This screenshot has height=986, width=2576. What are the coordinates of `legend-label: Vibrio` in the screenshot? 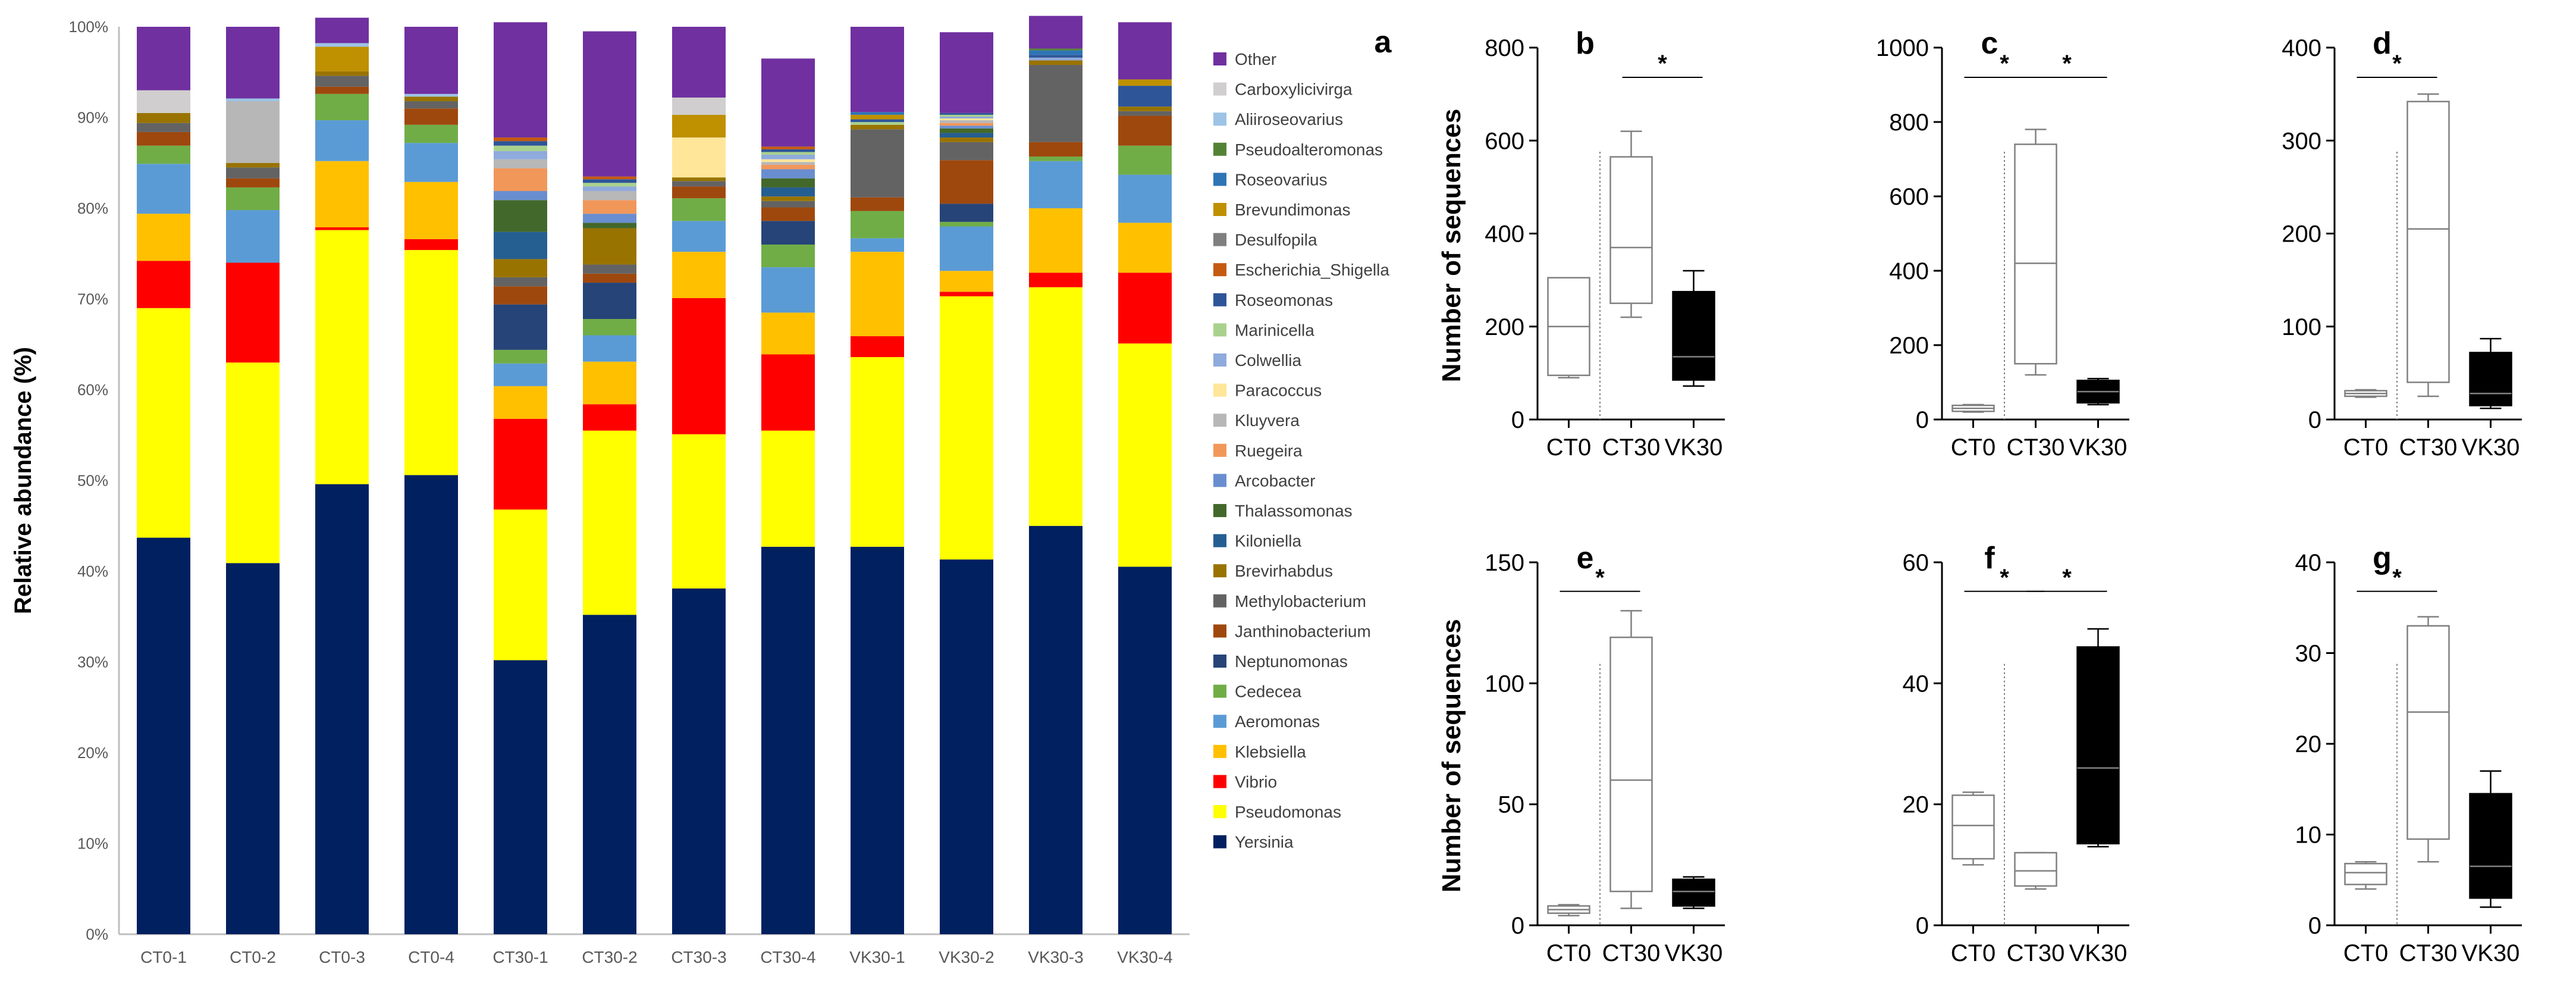 It's located at (1256, 781).